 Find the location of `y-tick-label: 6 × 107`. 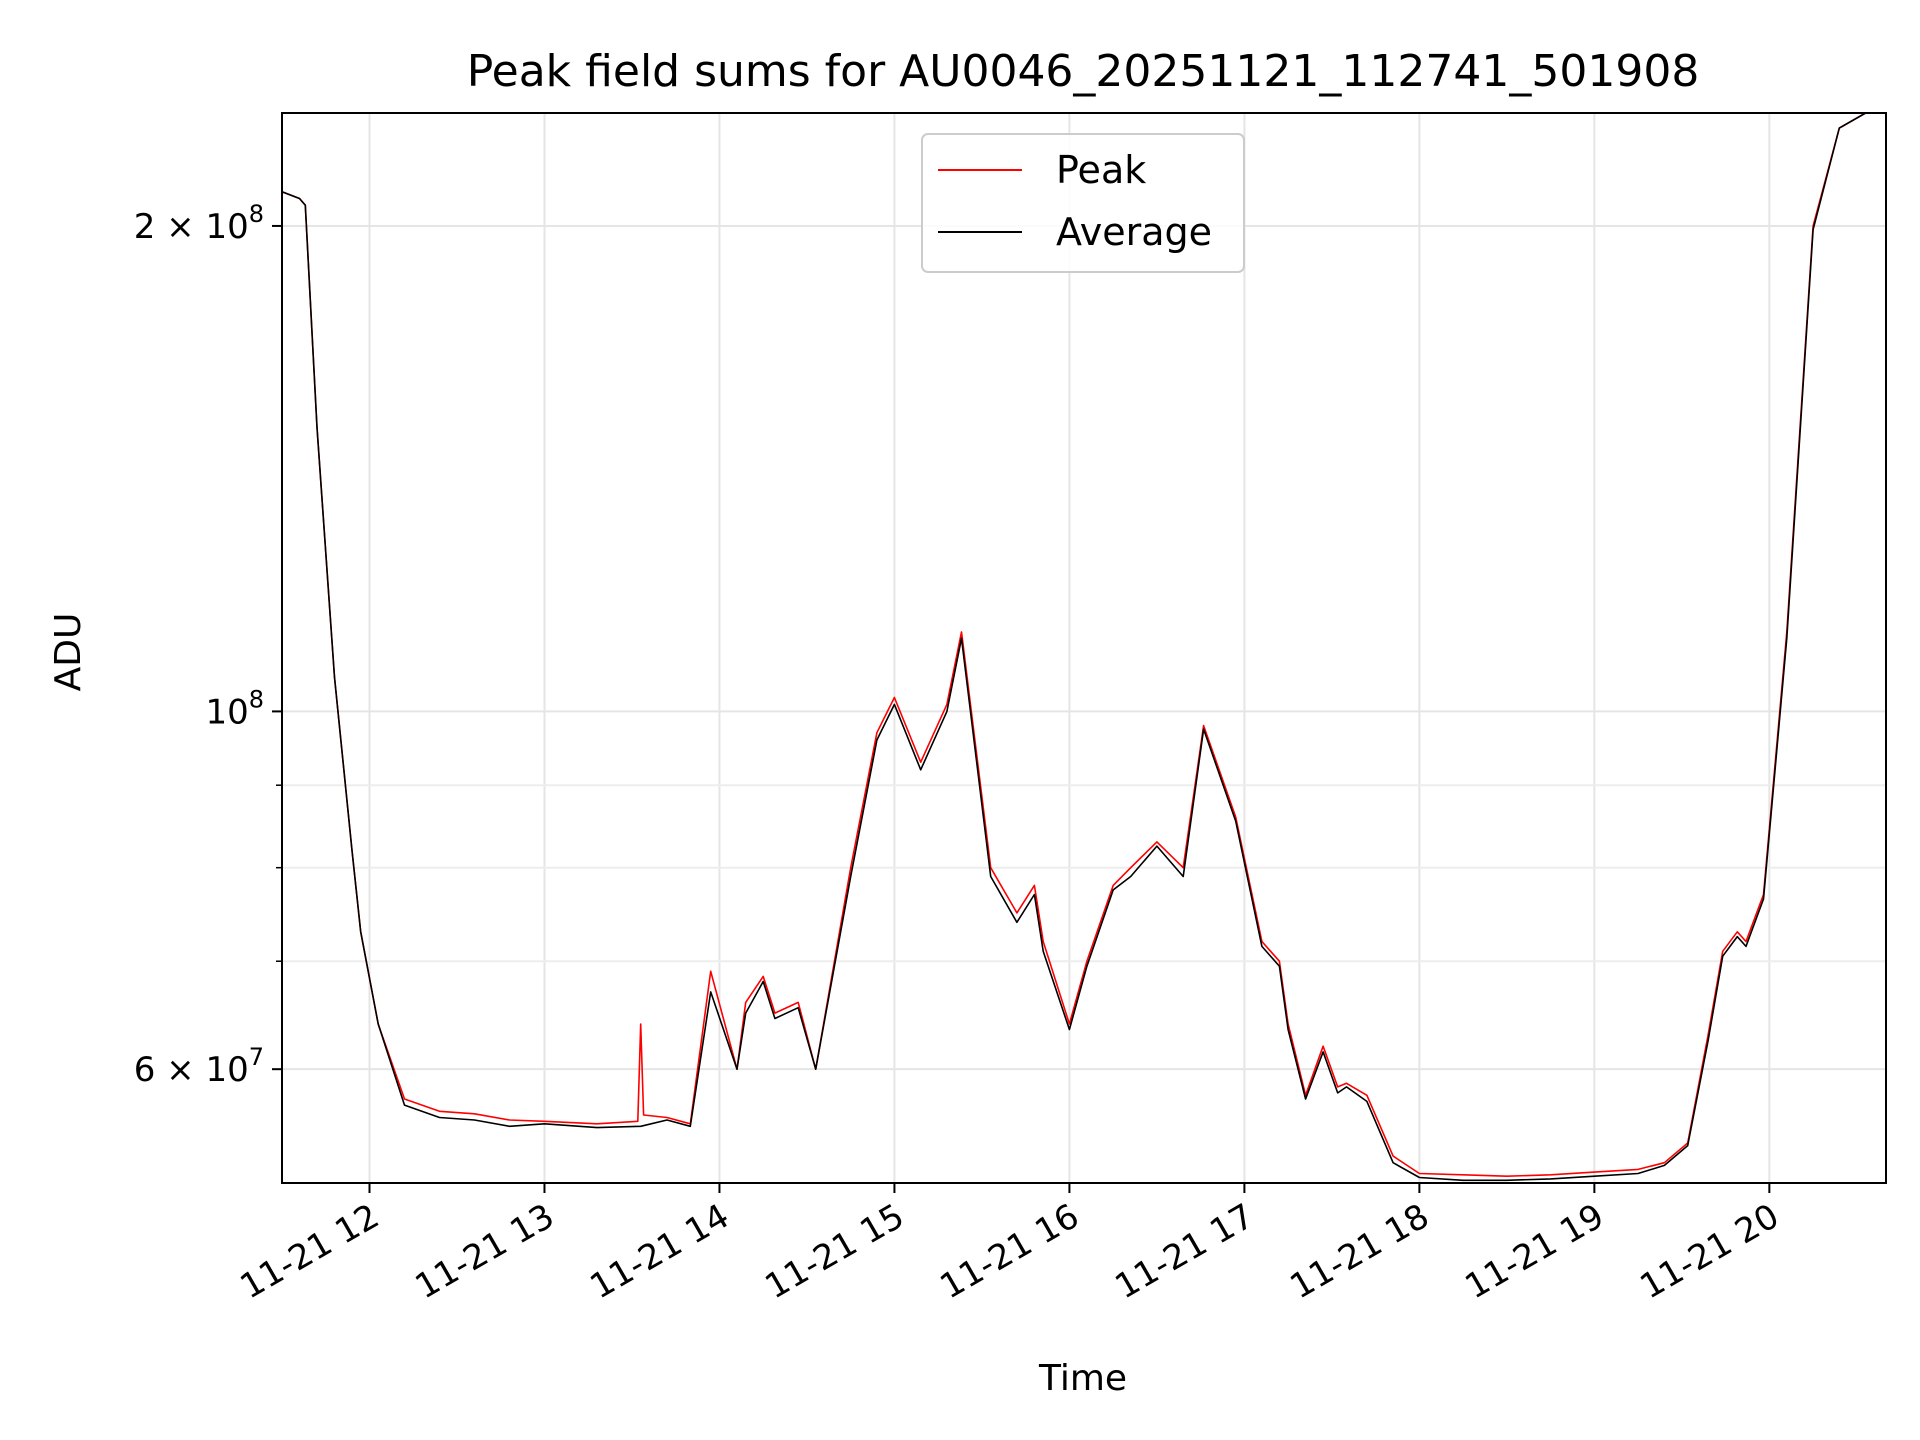

y-tick-label: 6 × 107 is located at coordinates (199, 1066).